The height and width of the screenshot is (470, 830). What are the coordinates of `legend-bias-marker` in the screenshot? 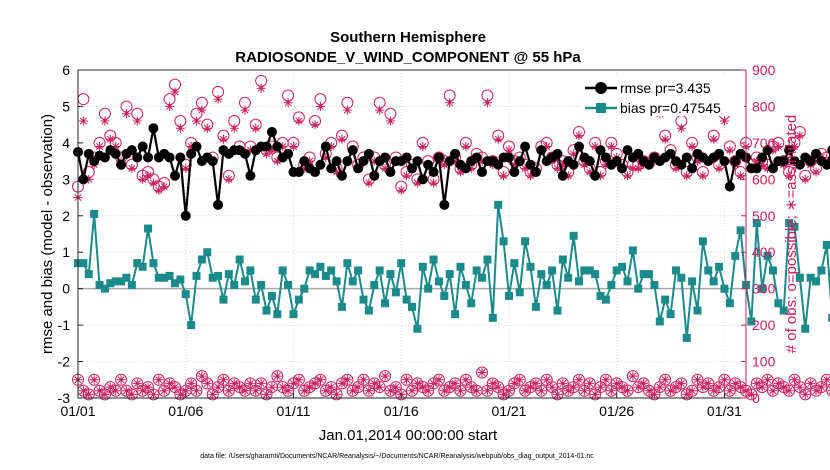 It's located at (601, 108).